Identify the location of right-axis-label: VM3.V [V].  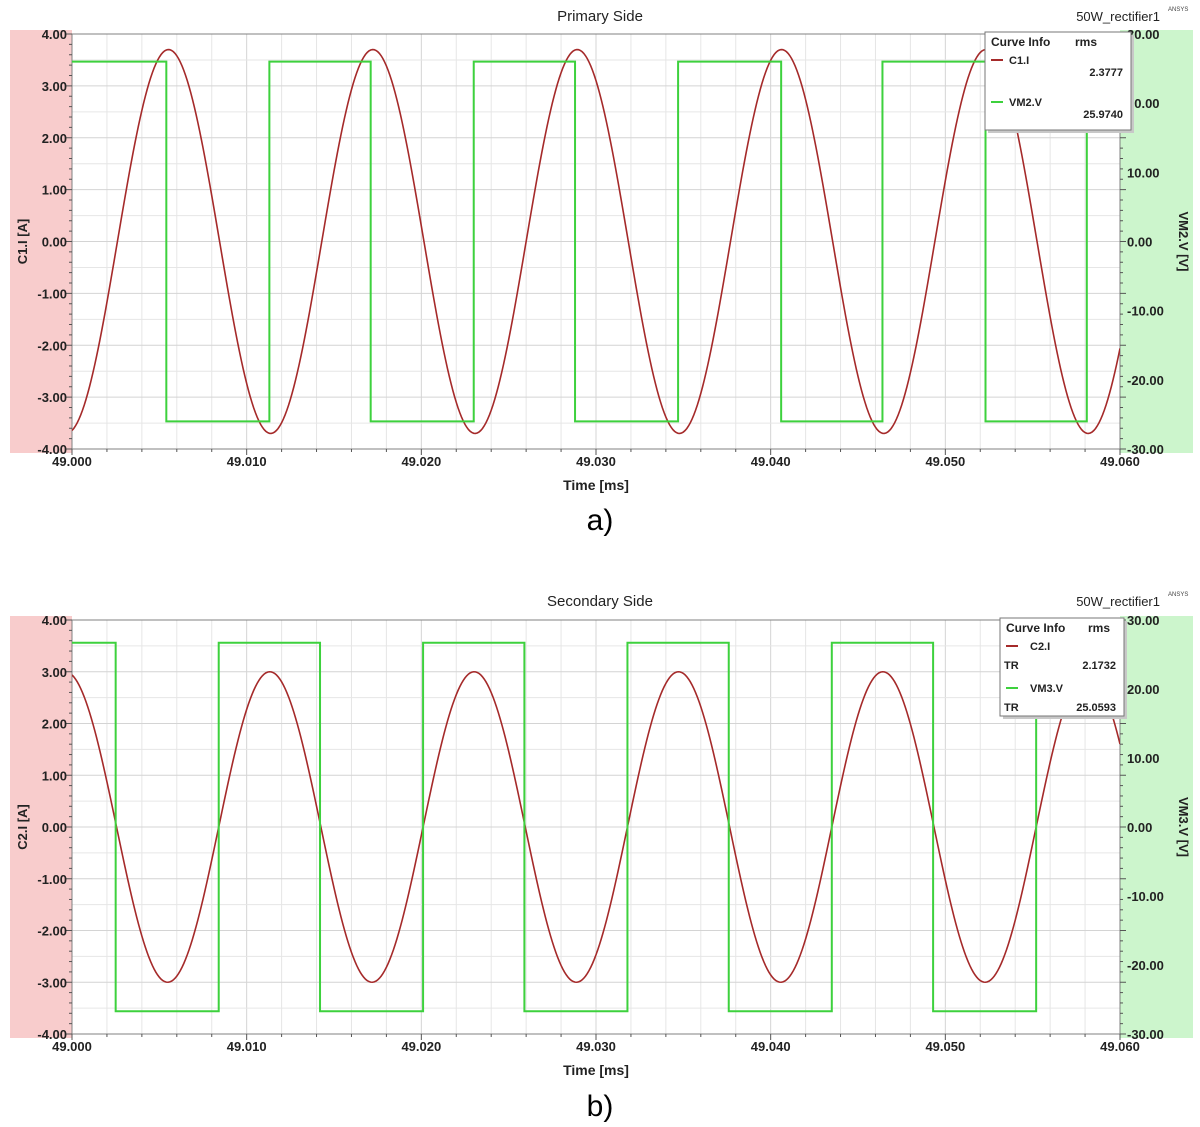
(1183, 827).